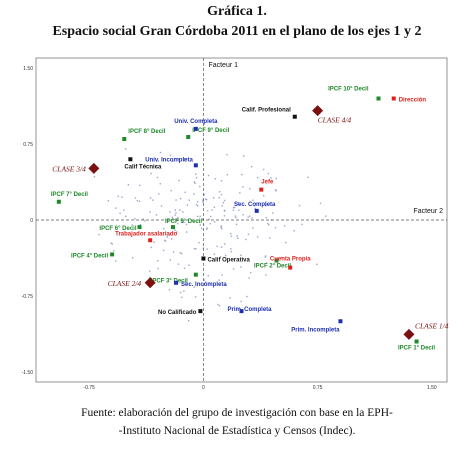  I want to click on point-label-sec-incompleta: Sec. Incompleta, so click(204, 285).